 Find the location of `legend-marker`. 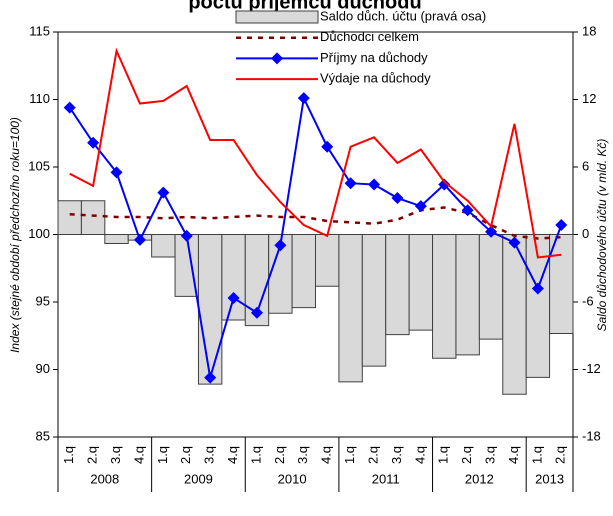

legend-marker is located at coordinates (277, 58).